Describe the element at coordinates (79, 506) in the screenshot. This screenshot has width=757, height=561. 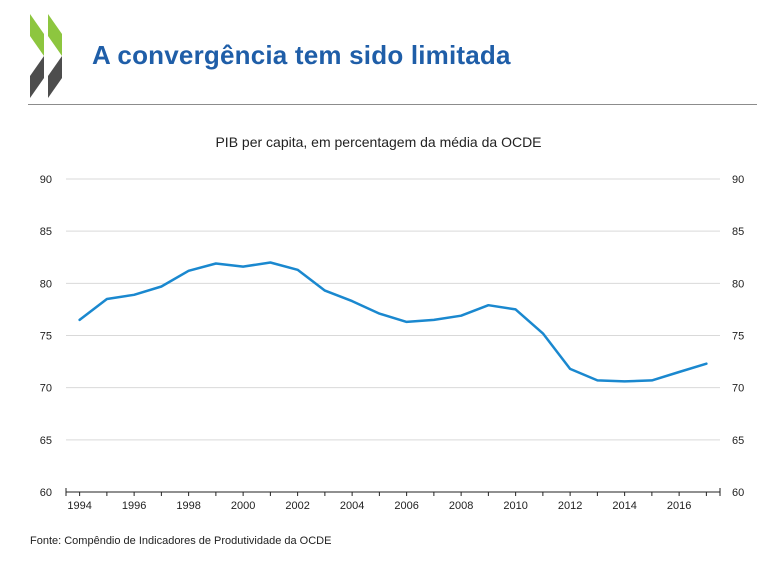
I see `x-tick-label: 1994` at that location.